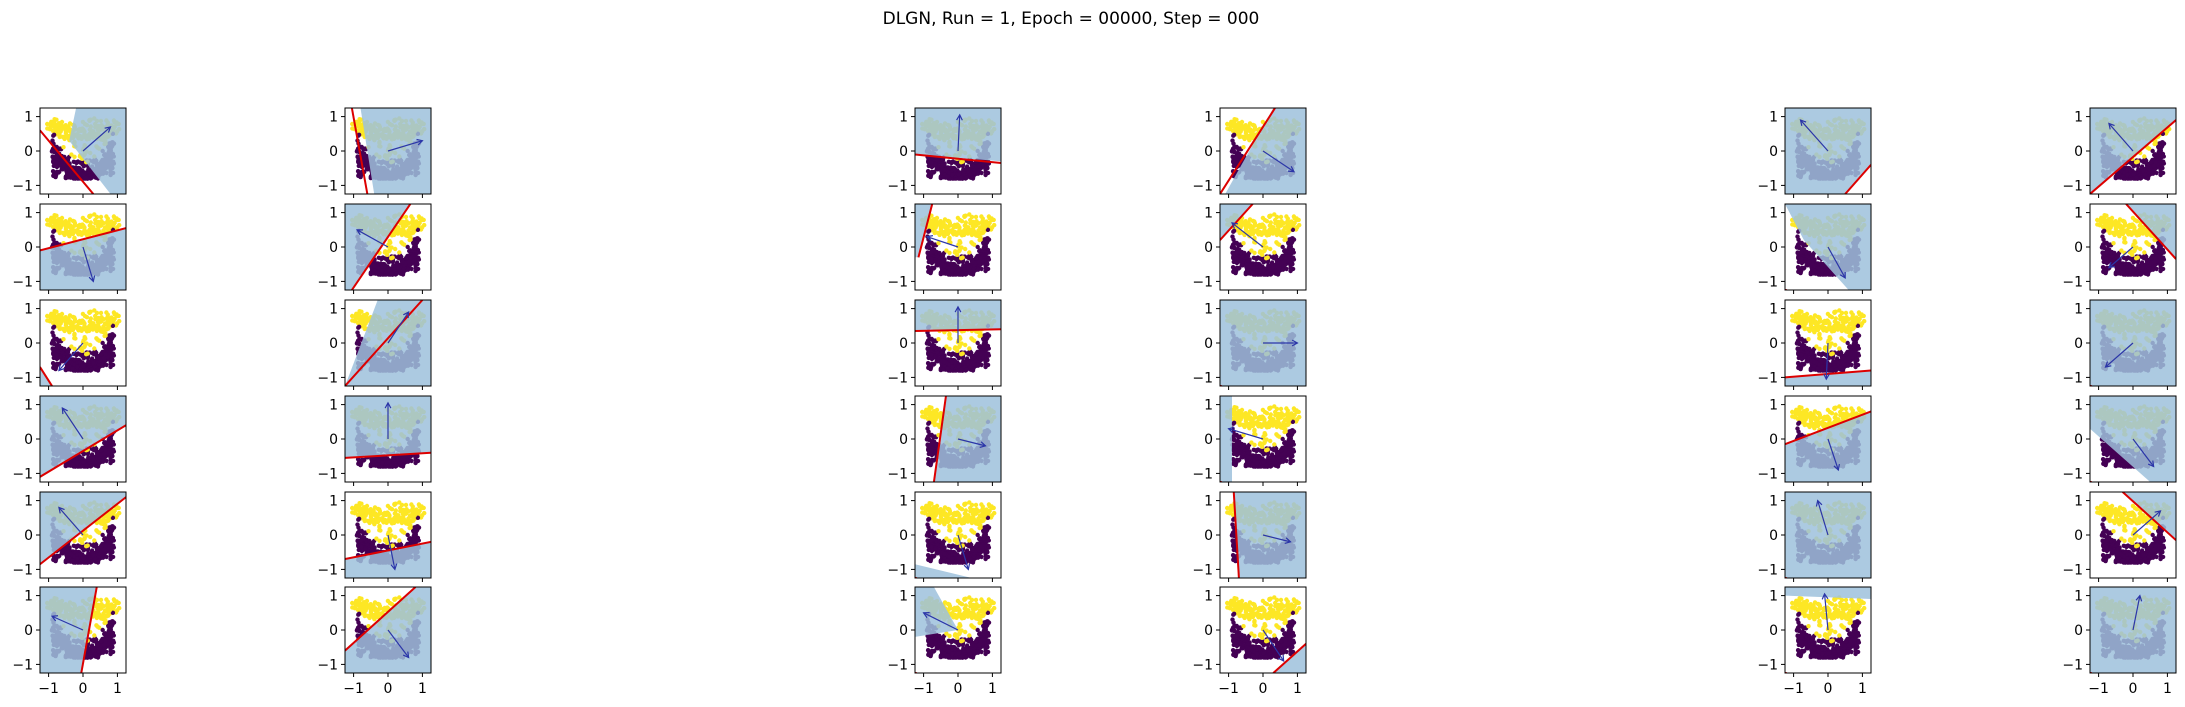  What do you see at coordinates (958, 134) in the screenshot?
I see `overlap-region` at bounding box center [958, 134].